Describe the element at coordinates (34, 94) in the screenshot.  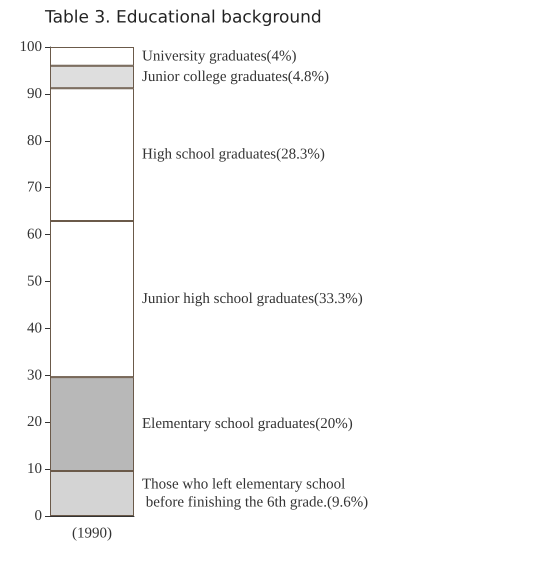
I see `y-tick-label: 90` at that location.